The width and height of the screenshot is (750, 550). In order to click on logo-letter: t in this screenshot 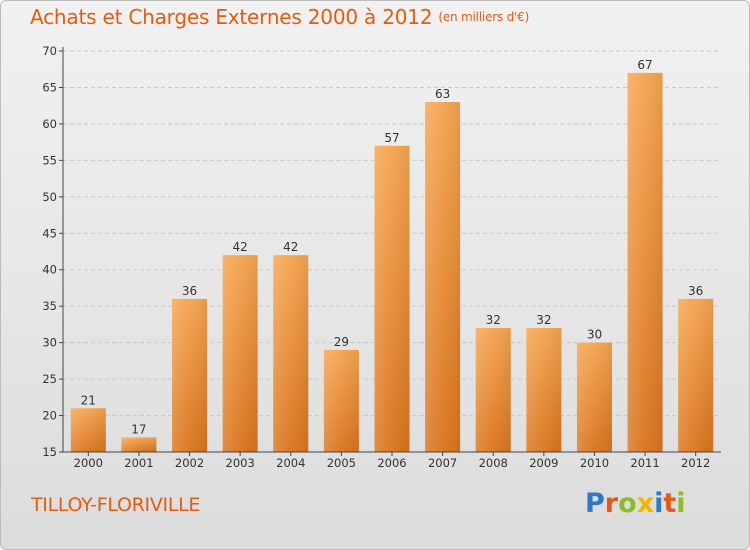, I will do `click(670, 503)`.